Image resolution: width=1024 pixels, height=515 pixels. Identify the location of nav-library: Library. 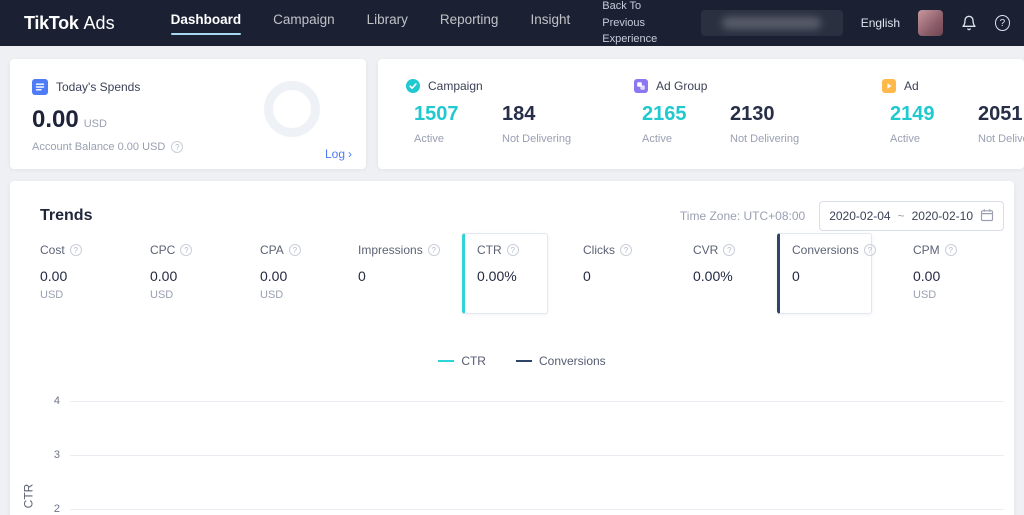
(387, 19).